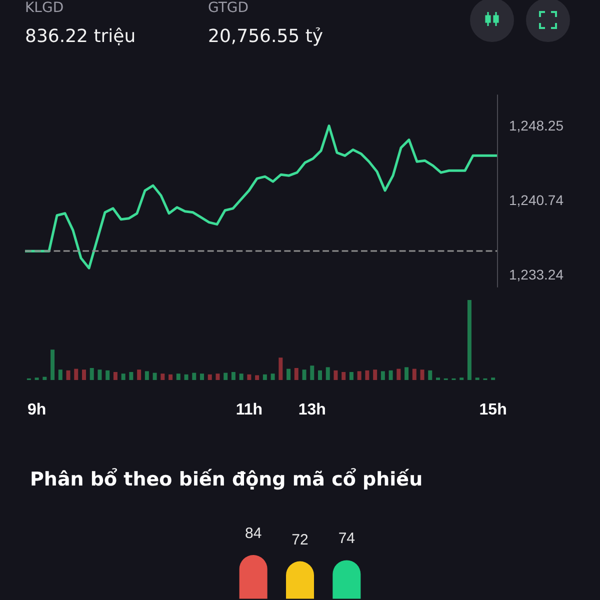  What do you see at coordinates (536, 125) in the screenshot?
I see `y-tick-label: 1,248.25` at bounding box center [536, 125].